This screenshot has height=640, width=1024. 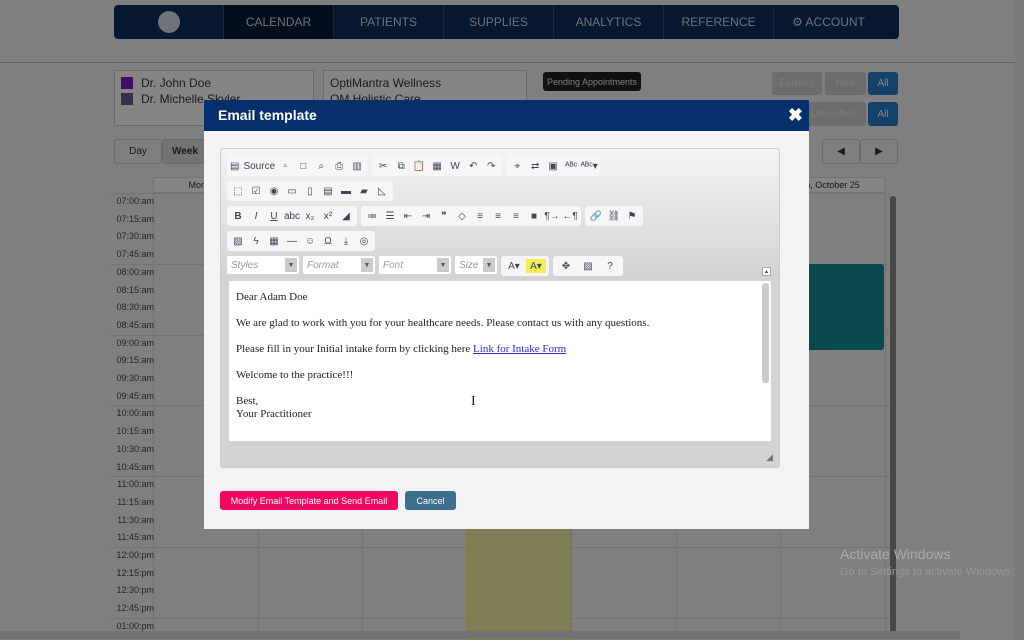 What do you see at coordinates (608, 22) in the screenshot?
I see `nav-tab-analytics: ANALYTICS` at bounding box center [608, 22].